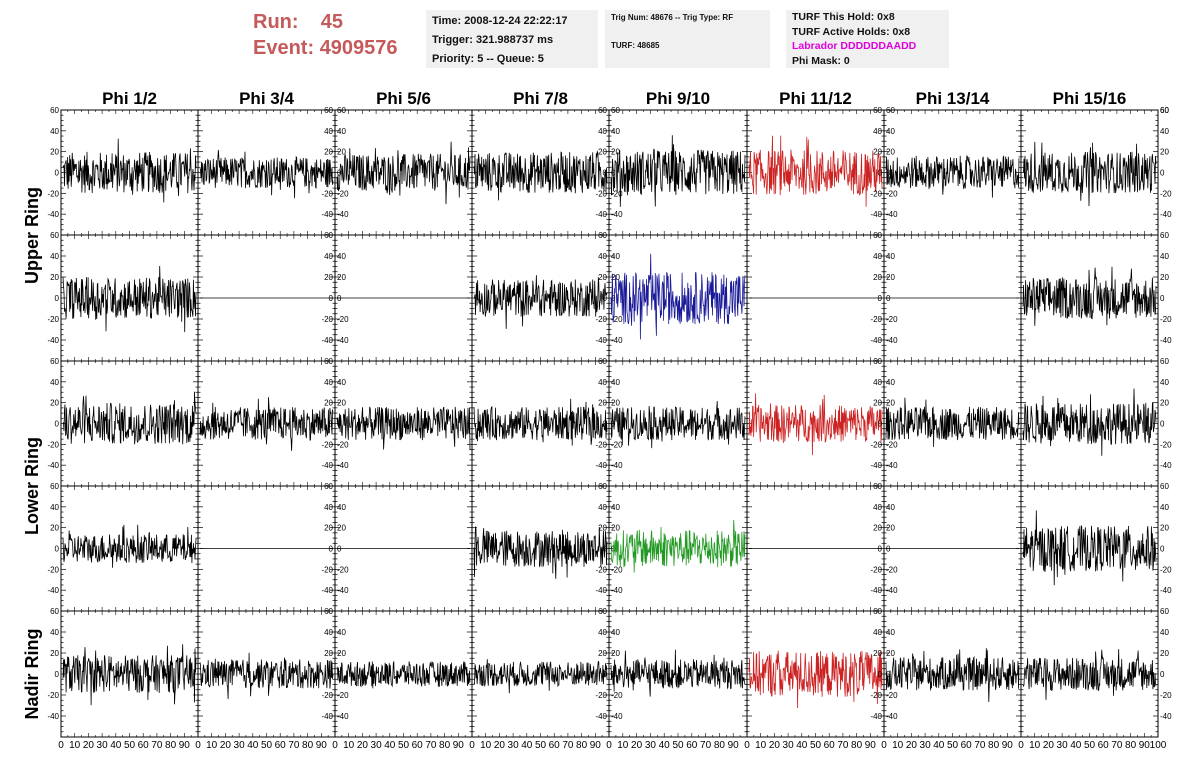  Describe the element at coordinates (325, 35) in the screenshot. I see `run-event-header: Run: 45 Event: 4909576` at that location.